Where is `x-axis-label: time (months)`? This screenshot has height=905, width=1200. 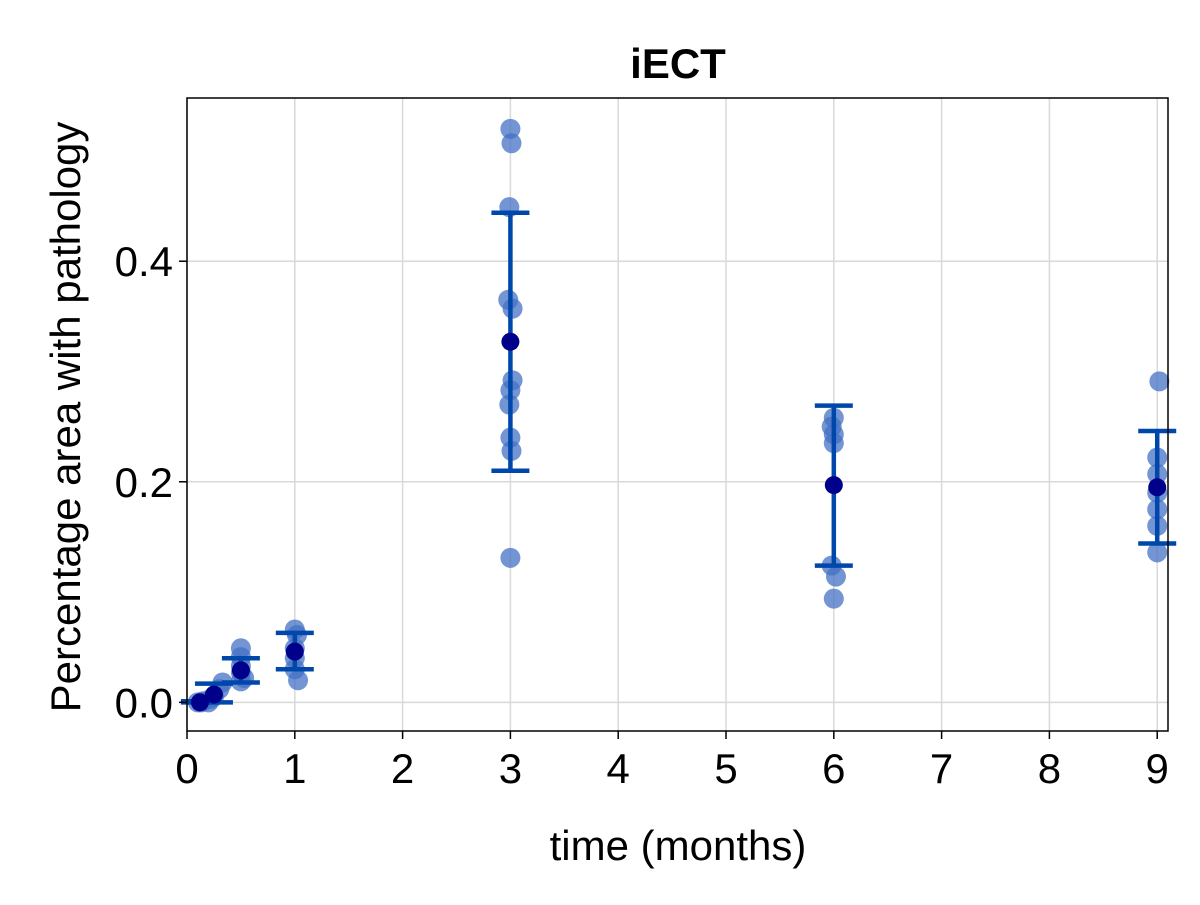
x-axis-label: time (months) is located at coordinates (678, 845).